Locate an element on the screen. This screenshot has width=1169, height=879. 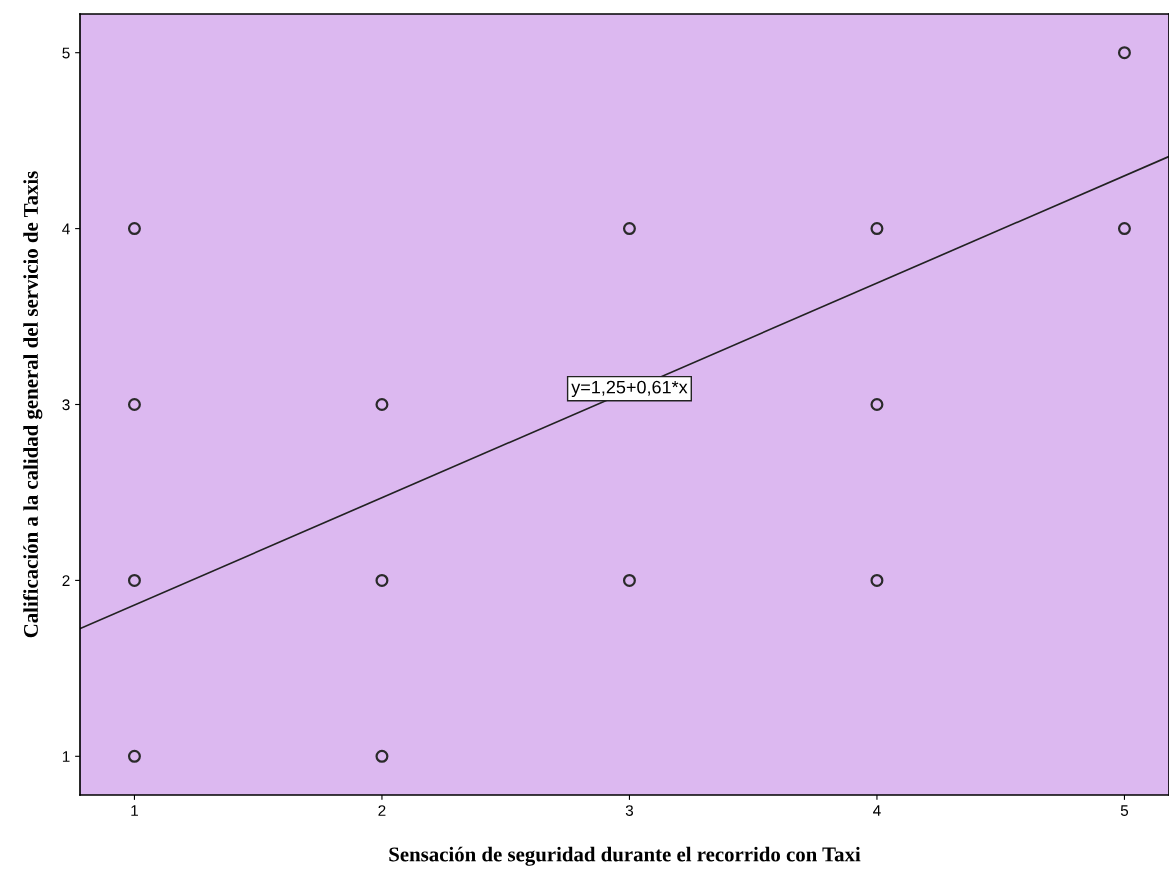
x-tick-label: 5 is located at coordinates (1124, 810).